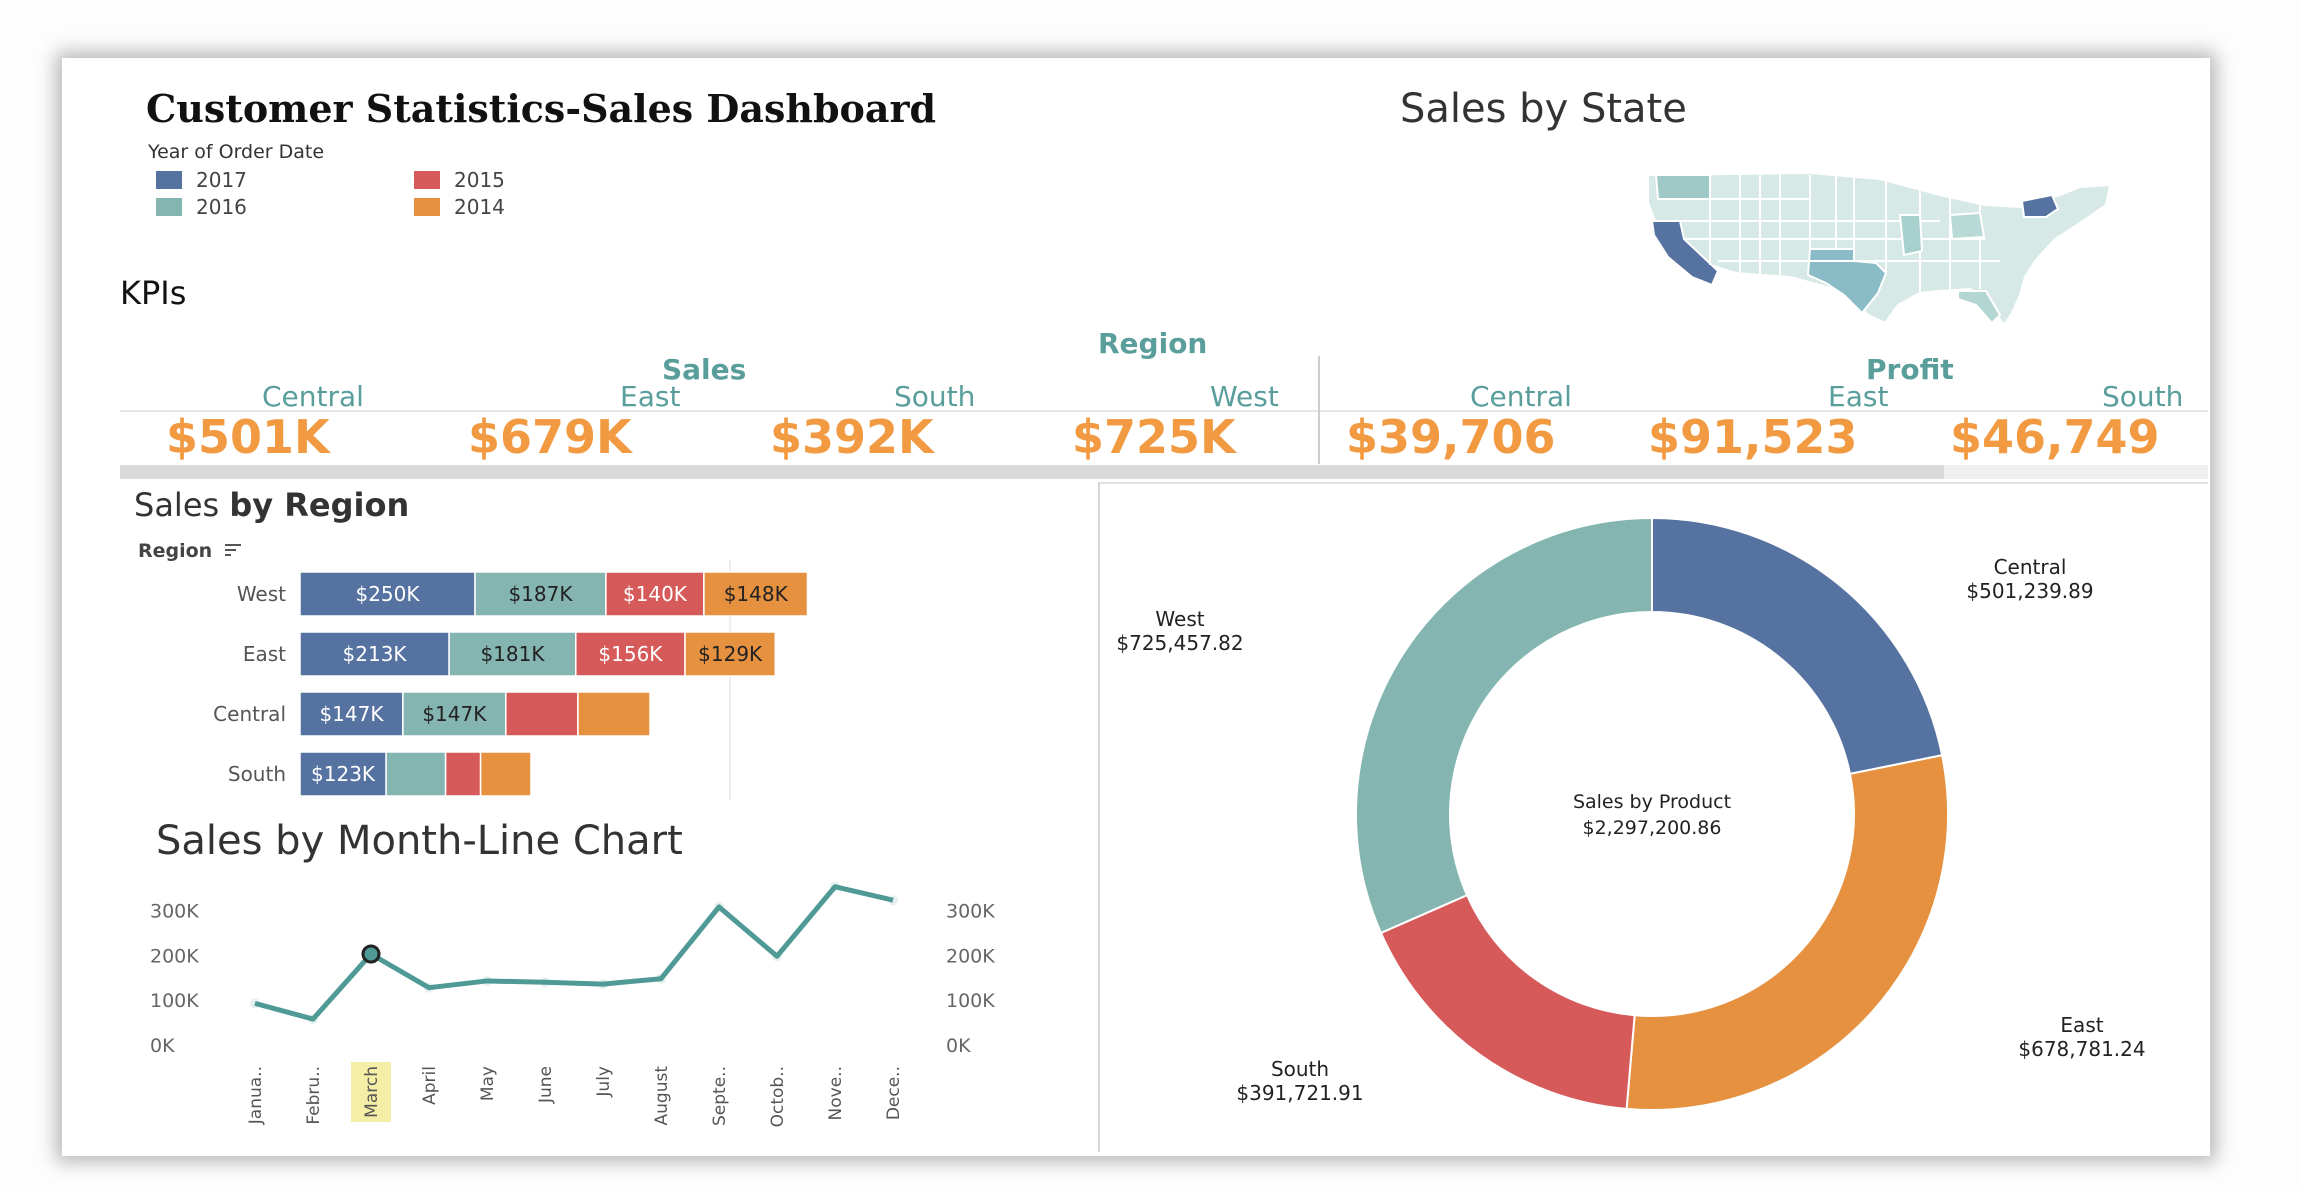  What do you see at coordinates (153, 293) in the screenshot?
I see `kpis-label: KPIs` at bounding box center [153, 293].